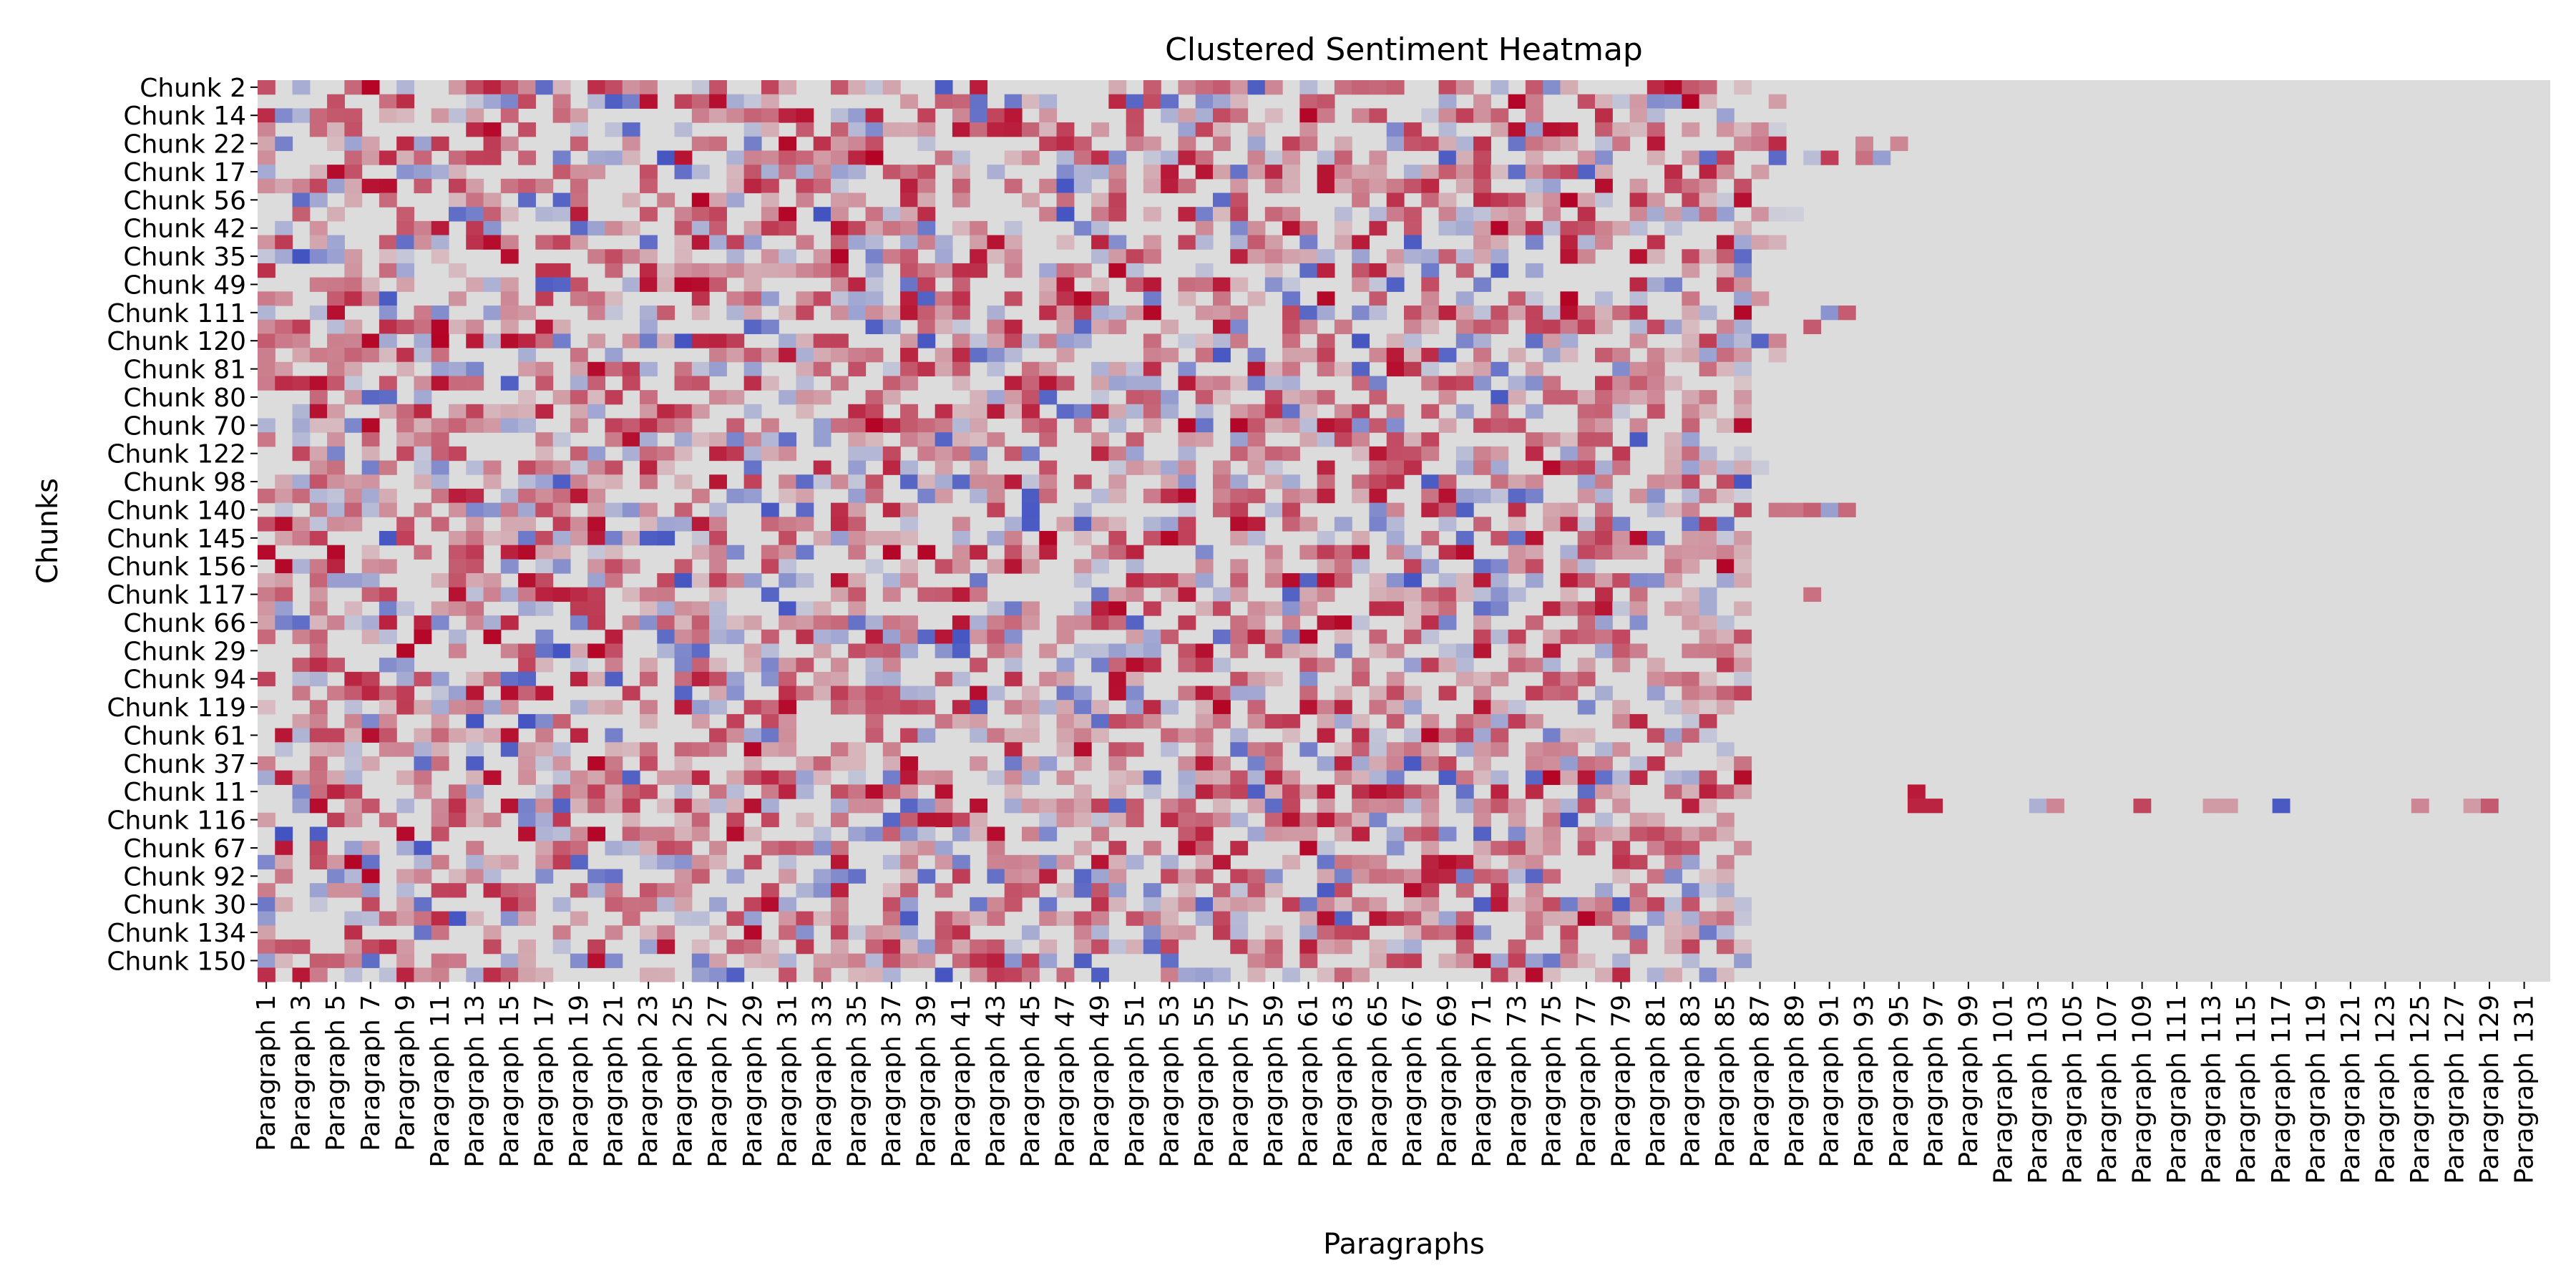  Describe the element at coordinates (2107, 1089) in the screenshot. I see `x-tick-label: Paragraph 107` at that location.